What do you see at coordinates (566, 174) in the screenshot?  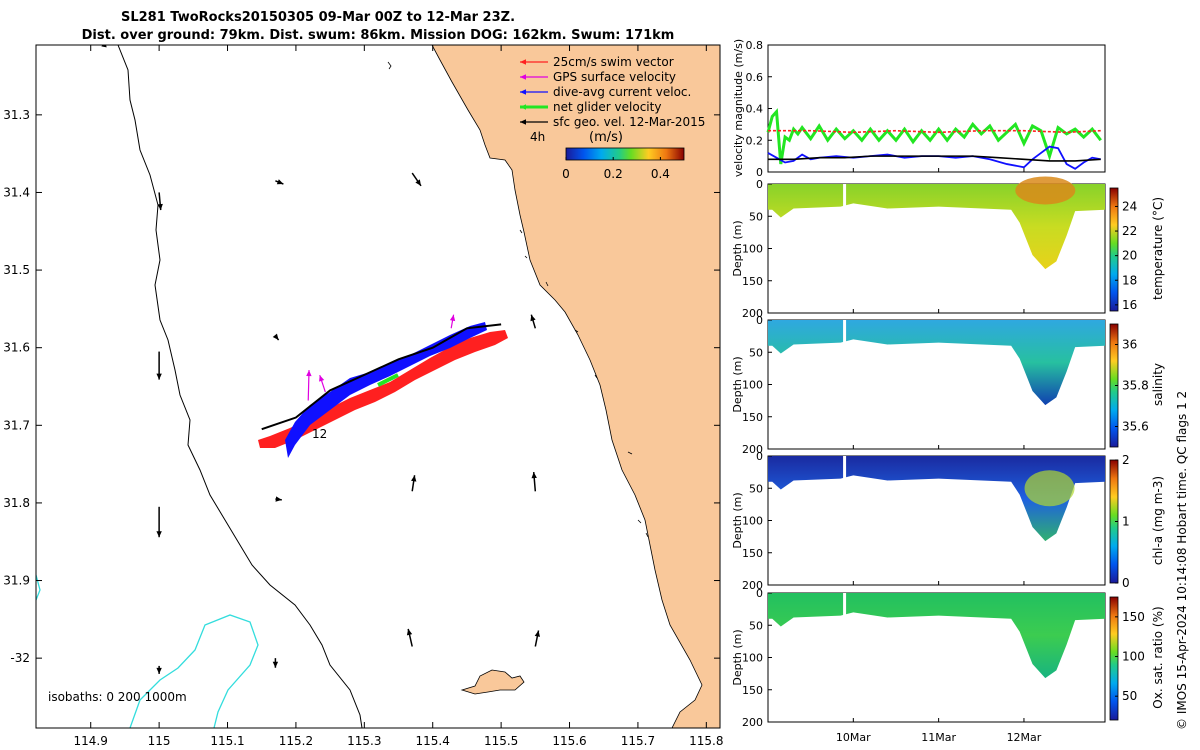 I see `map-colorbar-tick: 0` at bounding box center [566, 174].